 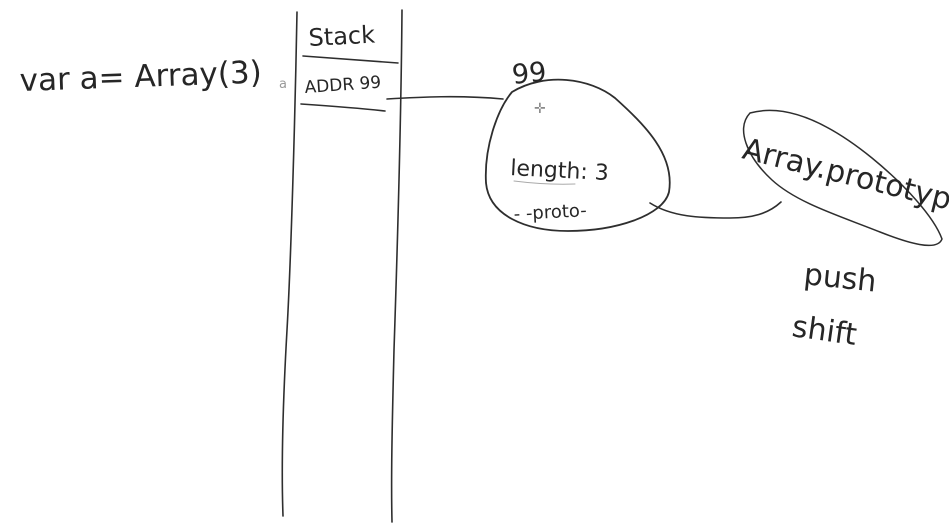 What do you see at coordinates (289, 264) in the screenshot?
I see `stack-left-line` at bounding box center [289, 264].